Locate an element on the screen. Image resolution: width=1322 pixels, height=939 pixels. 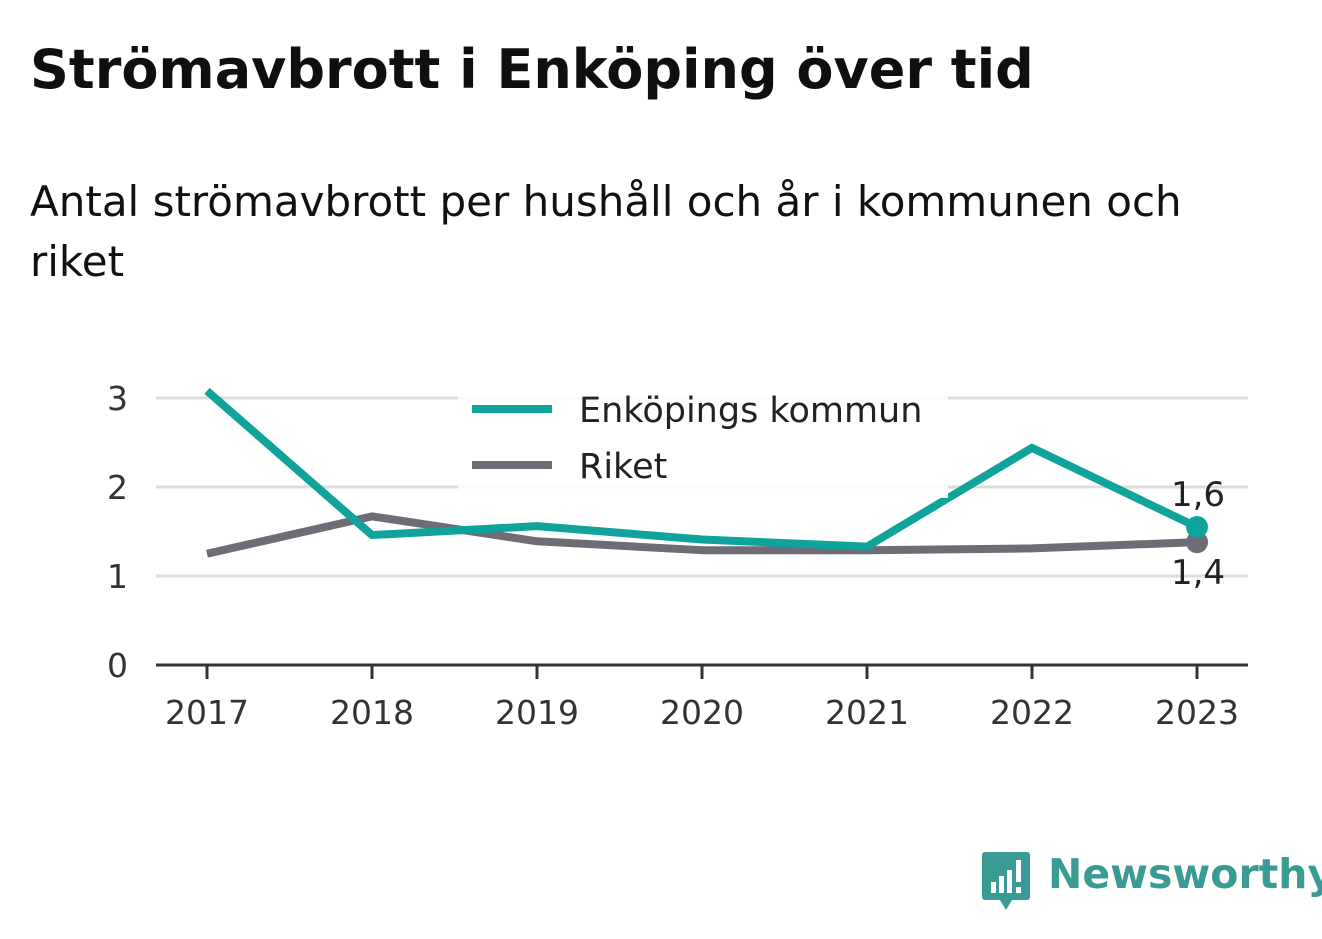
end-point-riket is located at coordinates (1197, 542).